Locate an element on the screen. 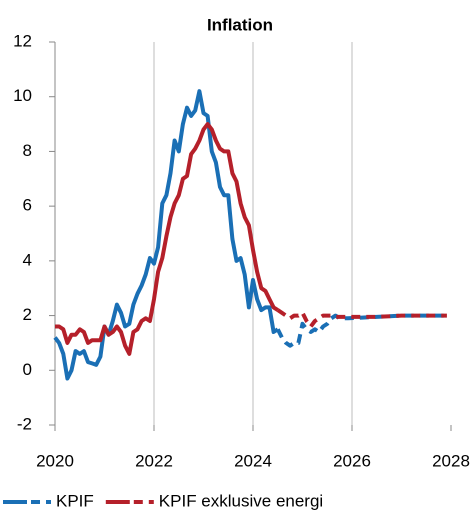 This screenshot has width=473, height=513. x-tick-label: 2022 is located at coordinates (154, 460).